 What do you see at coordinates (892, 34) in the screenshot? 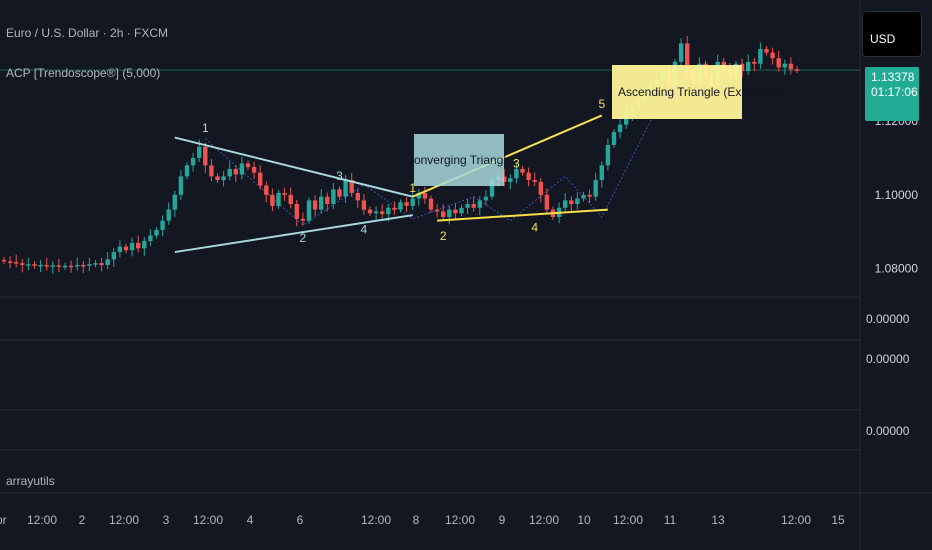
I see `currency-button: USD` at bounding box center [892, 34].